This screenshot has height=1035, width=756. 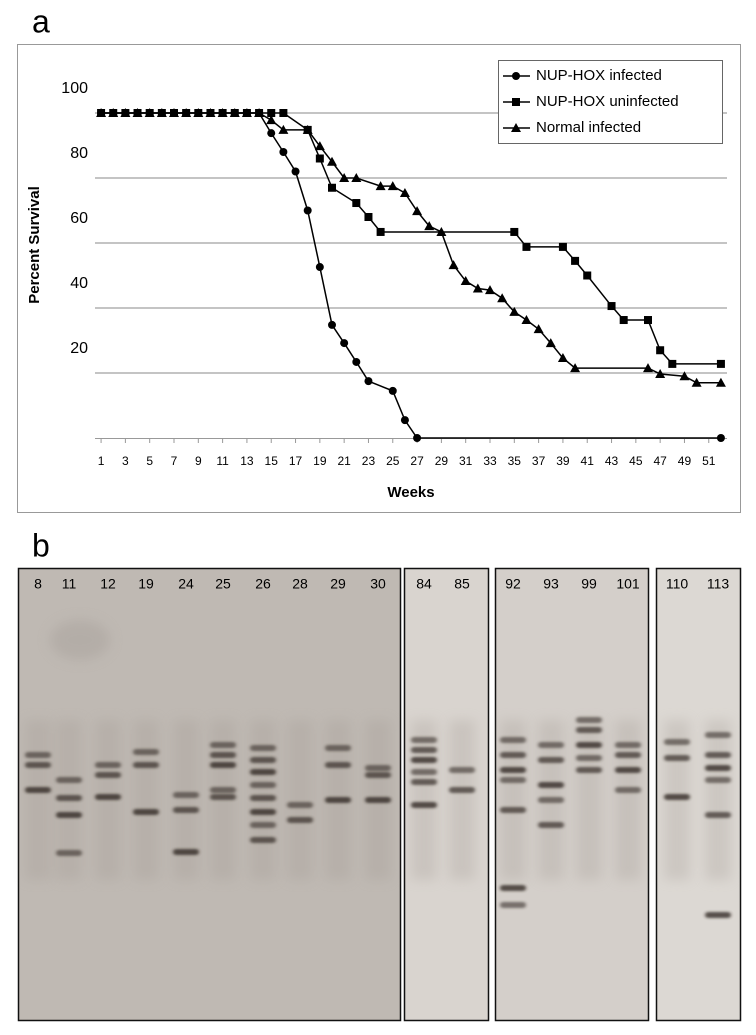 I want to click on x-tick-label: 3, so click(x=125, y=461).